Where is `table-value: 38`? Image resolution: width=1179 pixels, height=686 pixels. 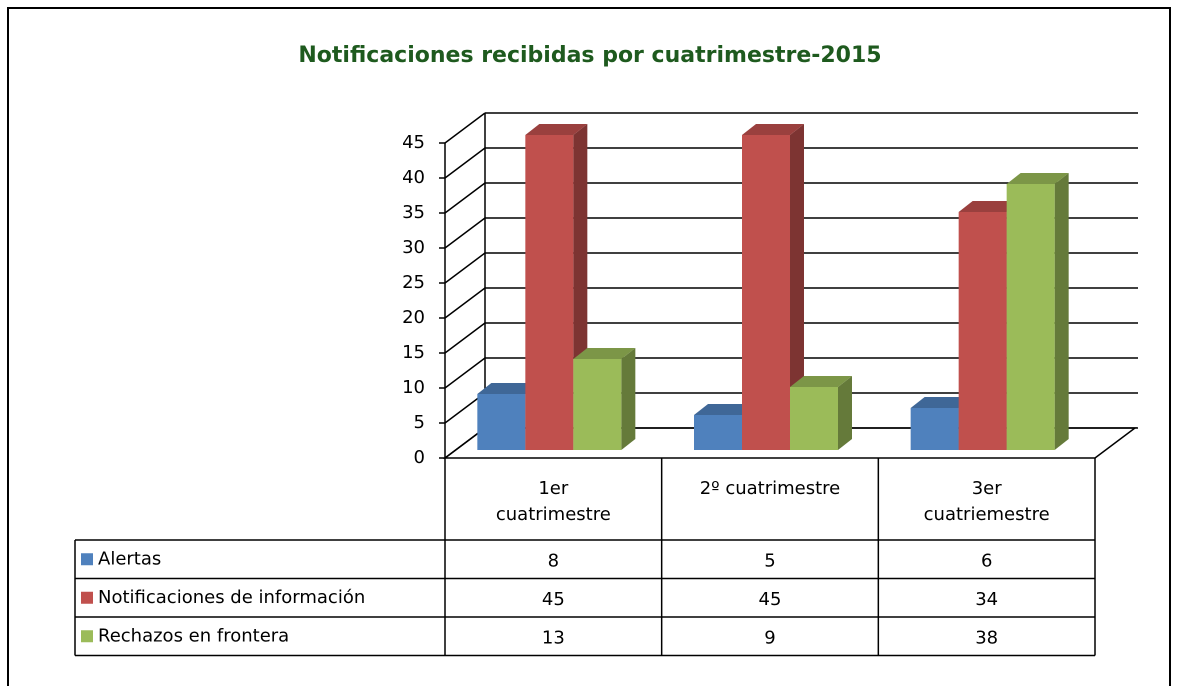
table-value: 38 is located at coordinates (986, 637).